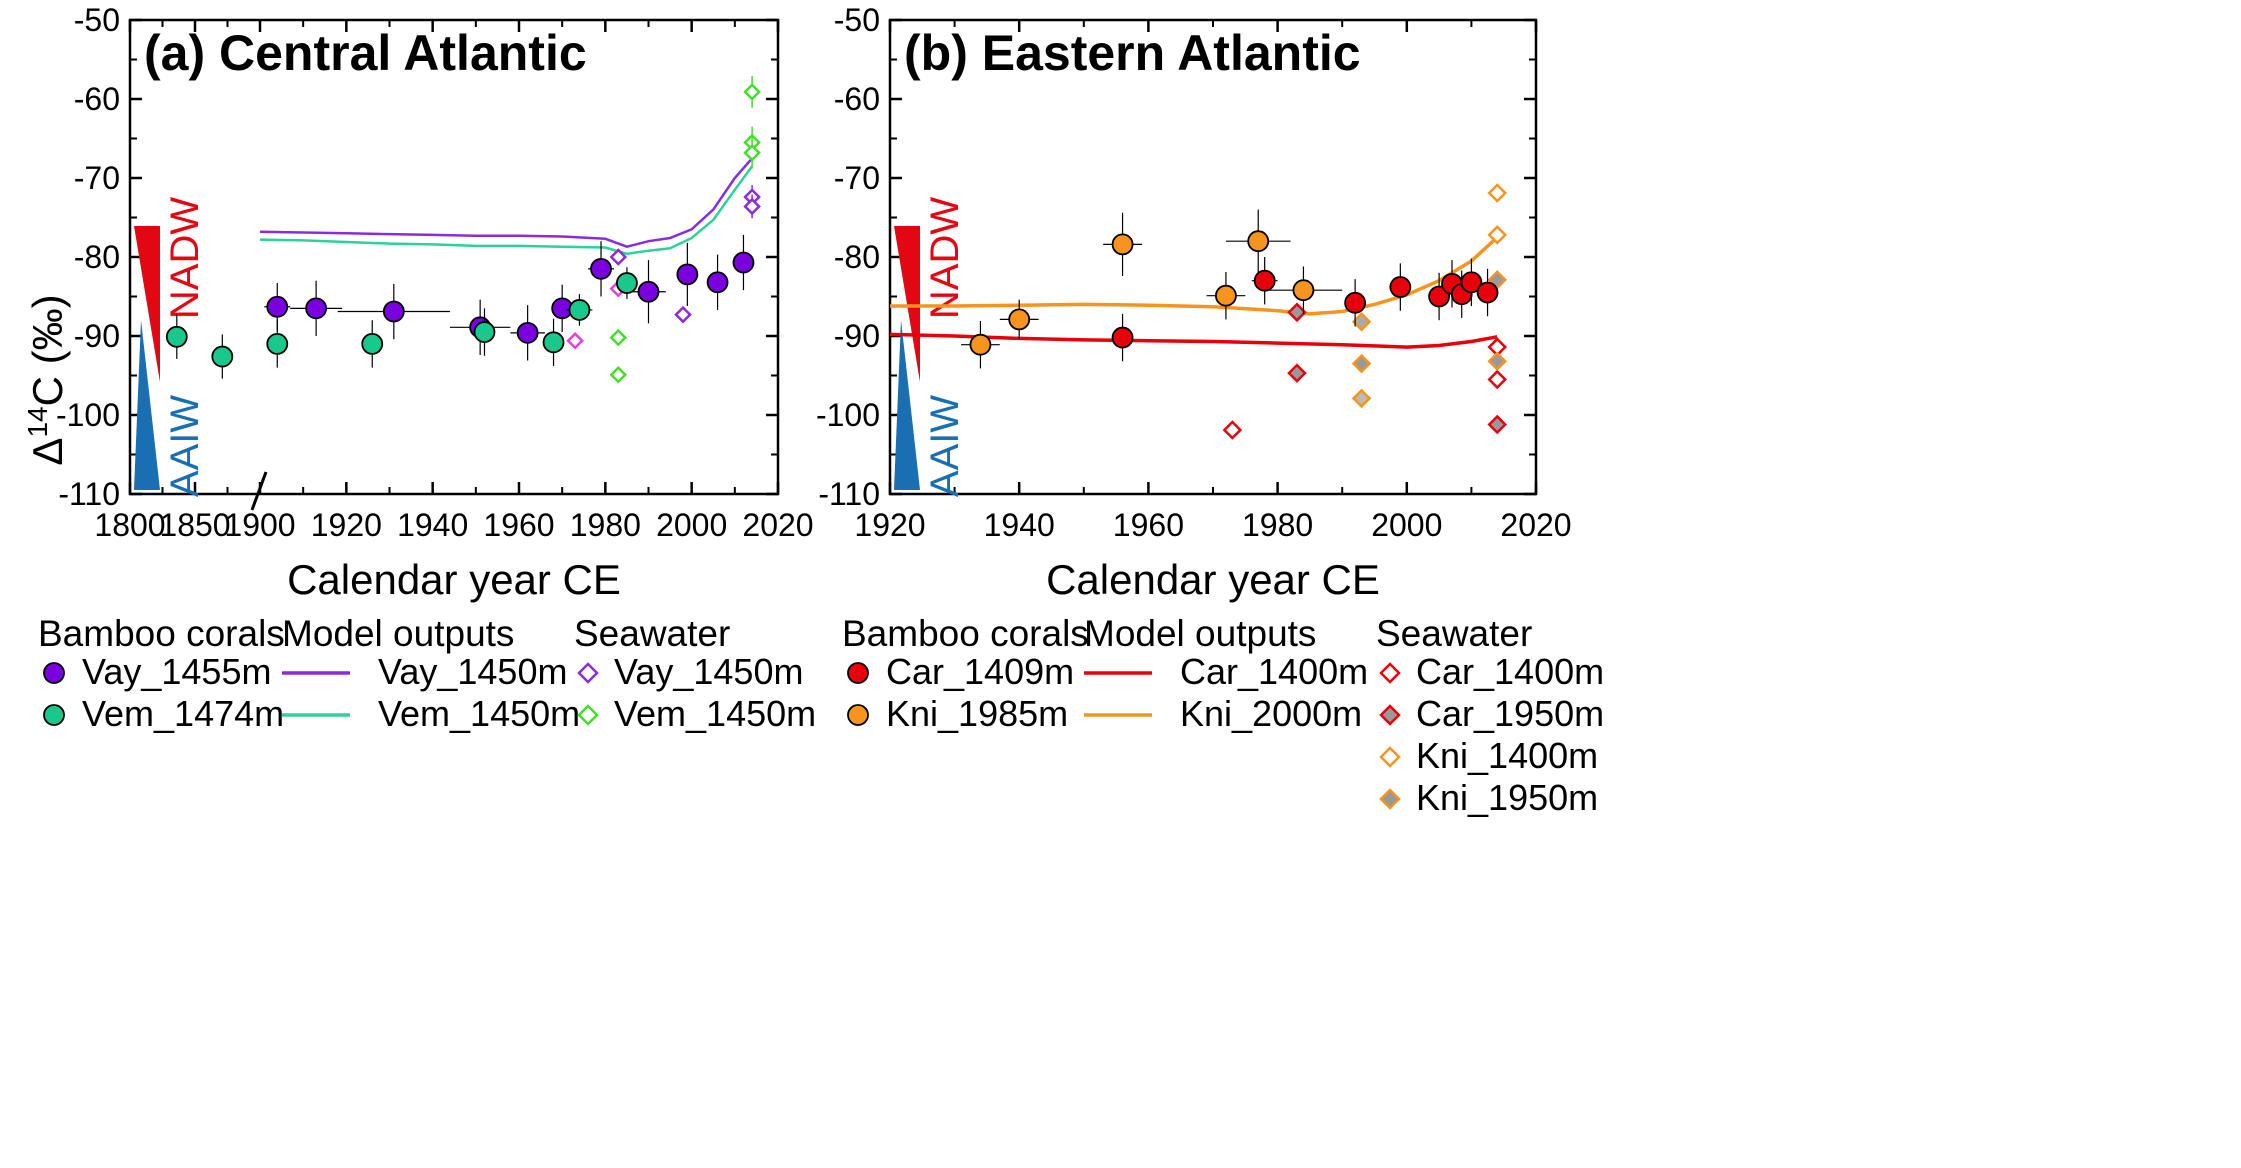 The height and width of the screenshot is (1168, 2241). I want to click on legend-item-label: Car_1950m, so click(1510, 713).